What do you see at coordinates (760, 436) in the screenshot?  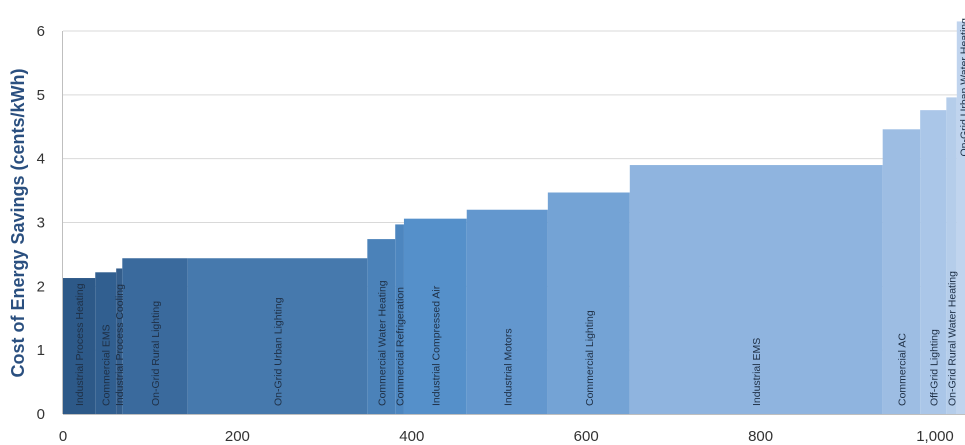 I see `x-tick-label: 800` at bounding box center [760, 436].